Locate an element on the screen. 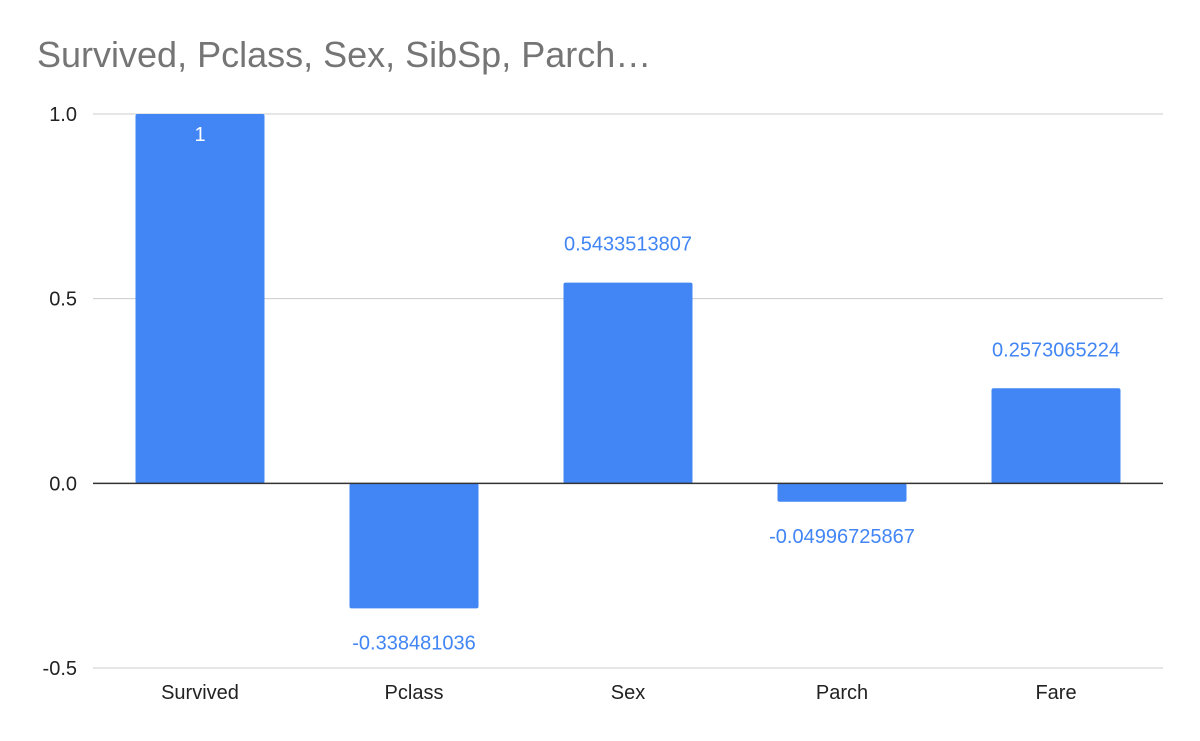  x-tick-label: Fare is located at coordinates (1055, 693).